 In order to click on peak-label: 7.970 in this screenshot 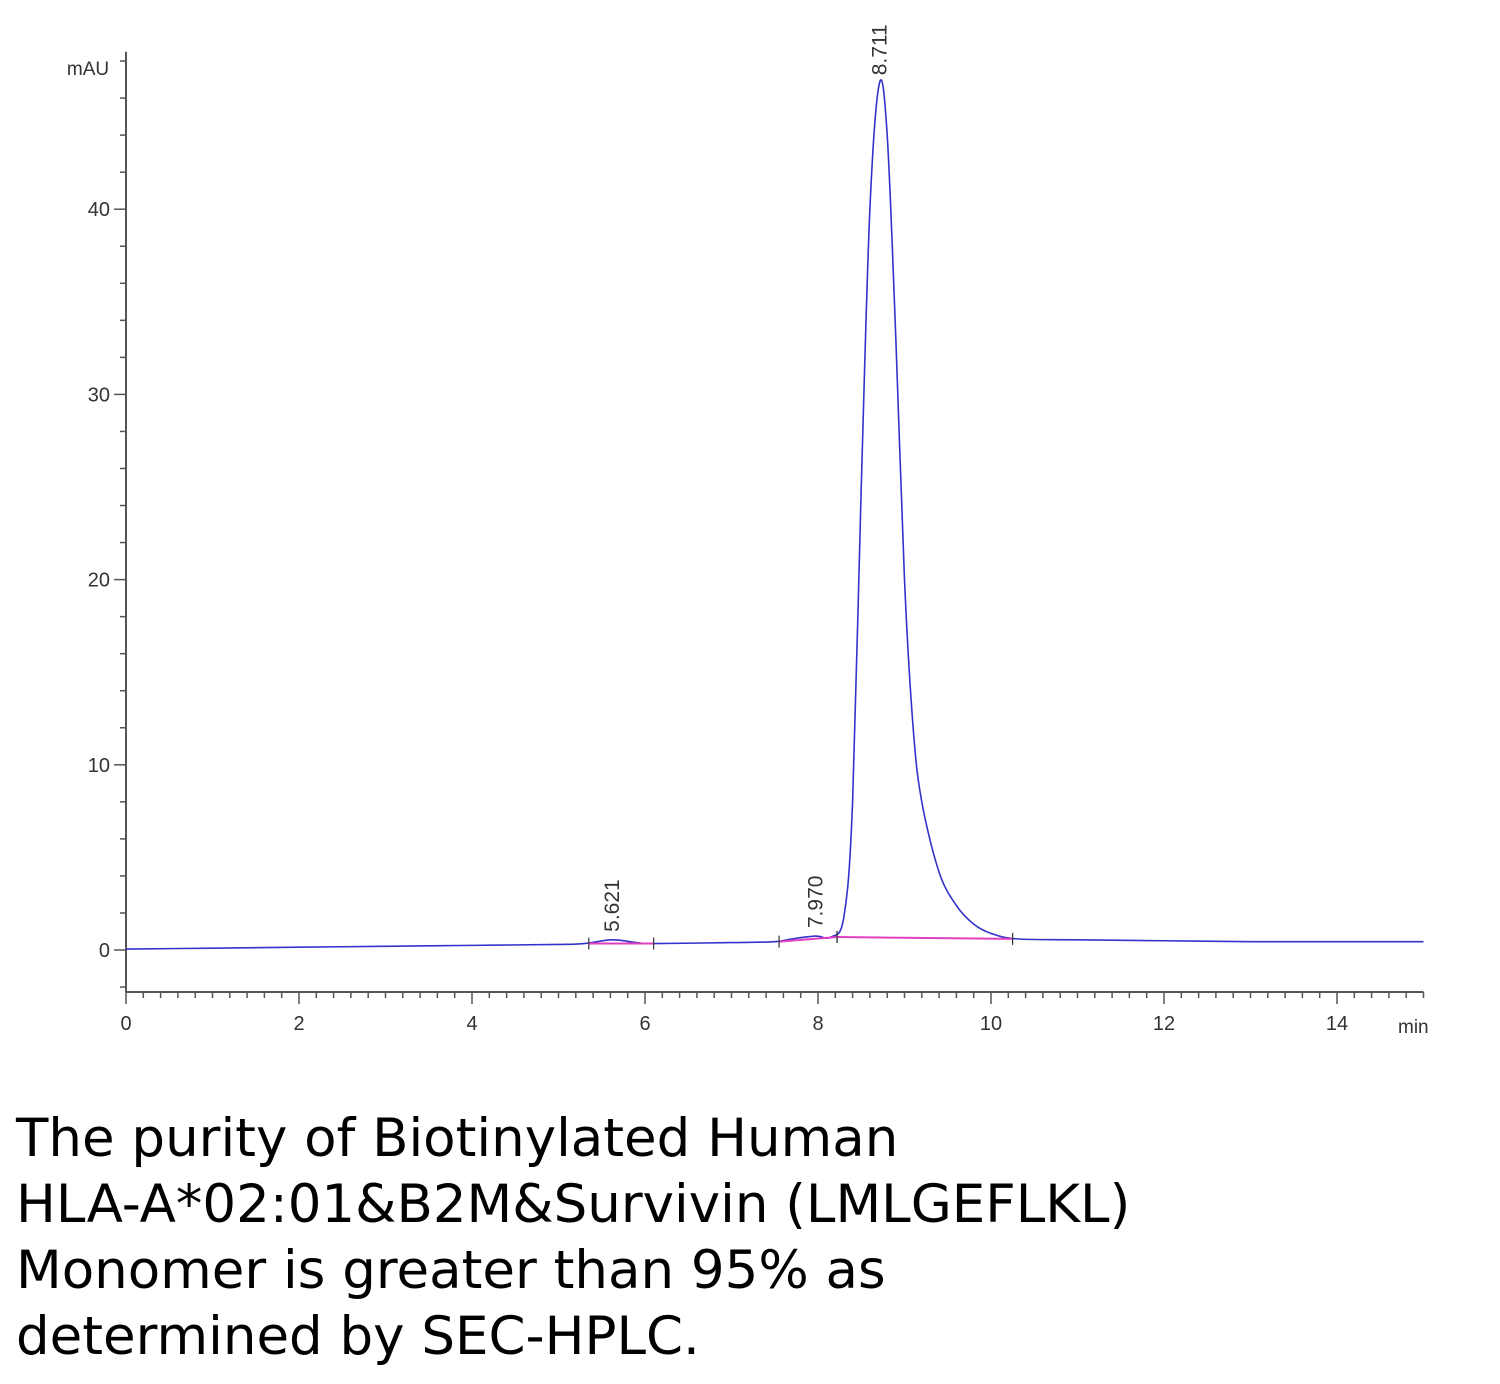, I will do `click(815, 902)`.